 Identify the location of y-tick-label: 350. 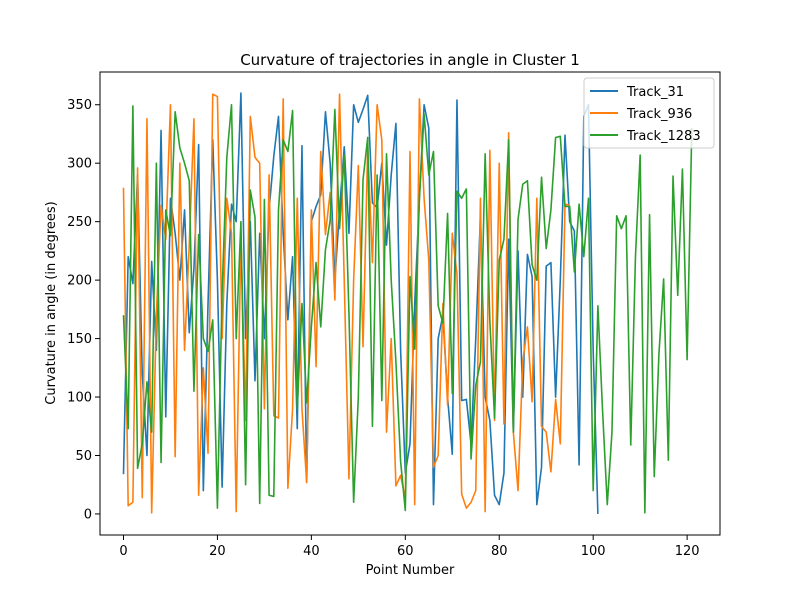
(79, 105).